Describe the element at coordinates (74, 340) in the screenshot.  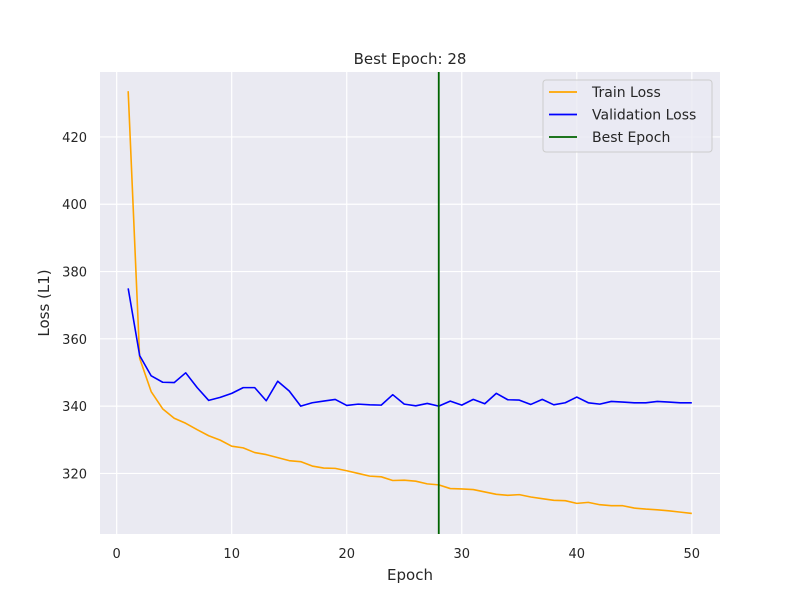
I see `y-tick-label: 360` at that location.